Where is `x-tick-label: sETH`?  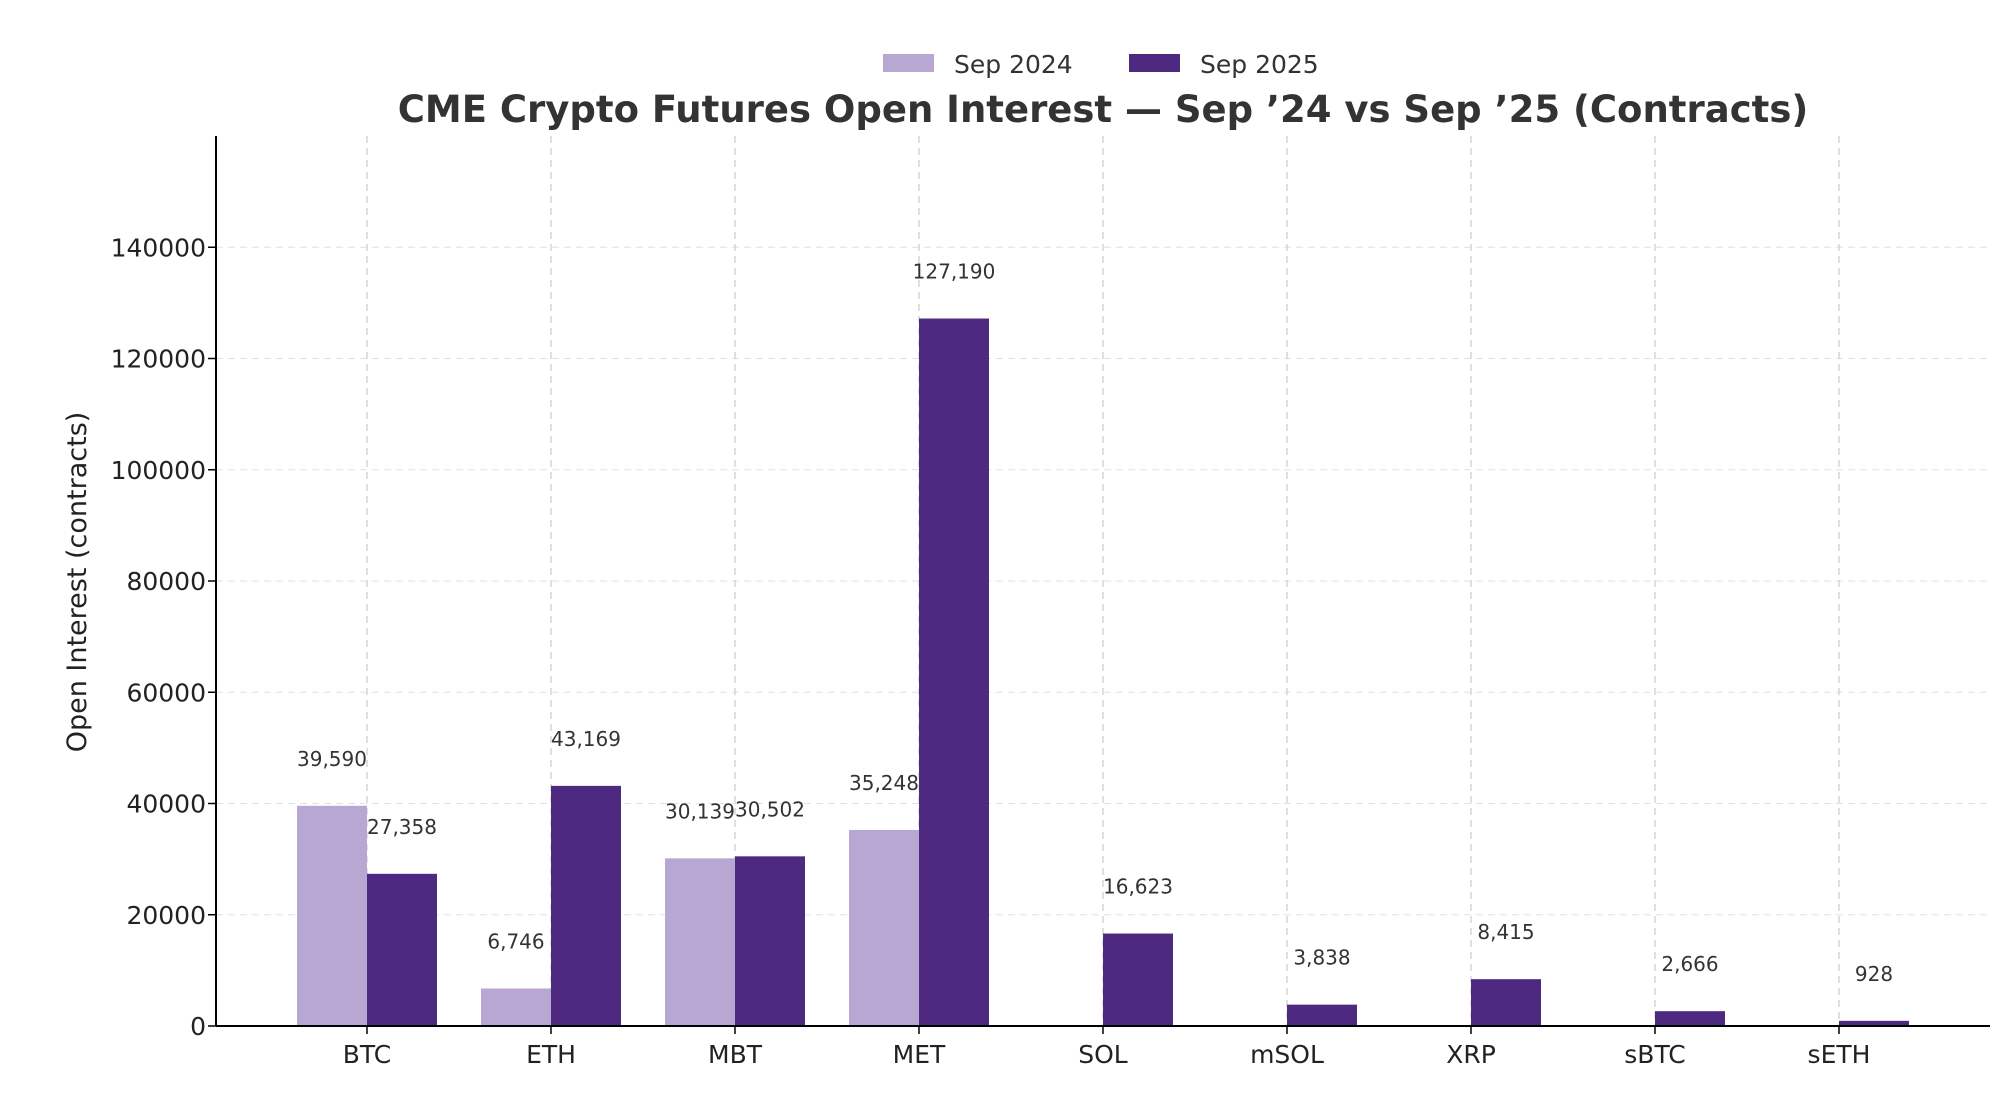 x-tick-label: sETH is located at coordinates (1839, 1054).